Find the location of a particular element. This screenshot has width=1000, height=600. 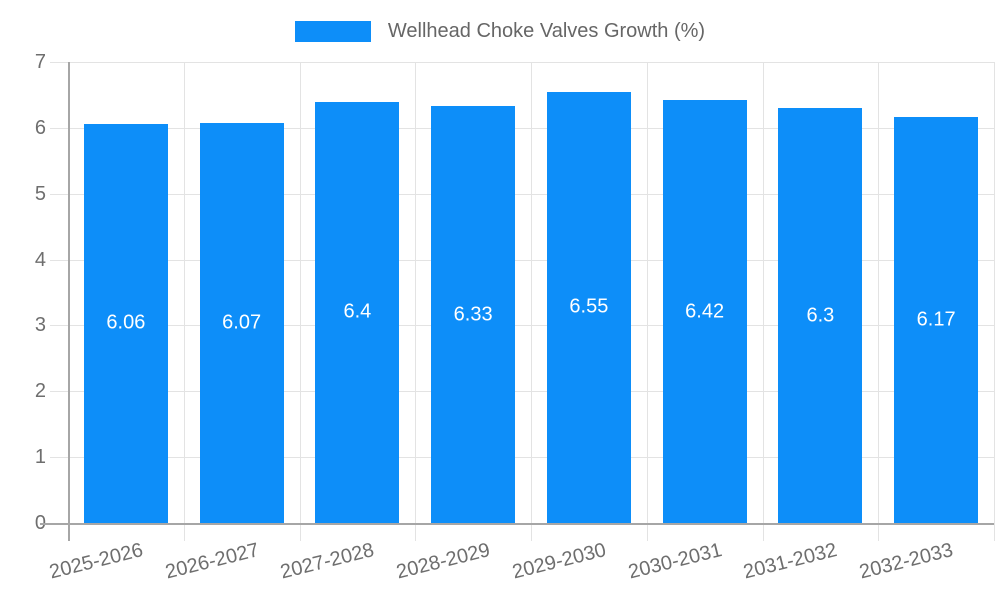

y-tick-label: 1 is located at coordinates (40, 457).